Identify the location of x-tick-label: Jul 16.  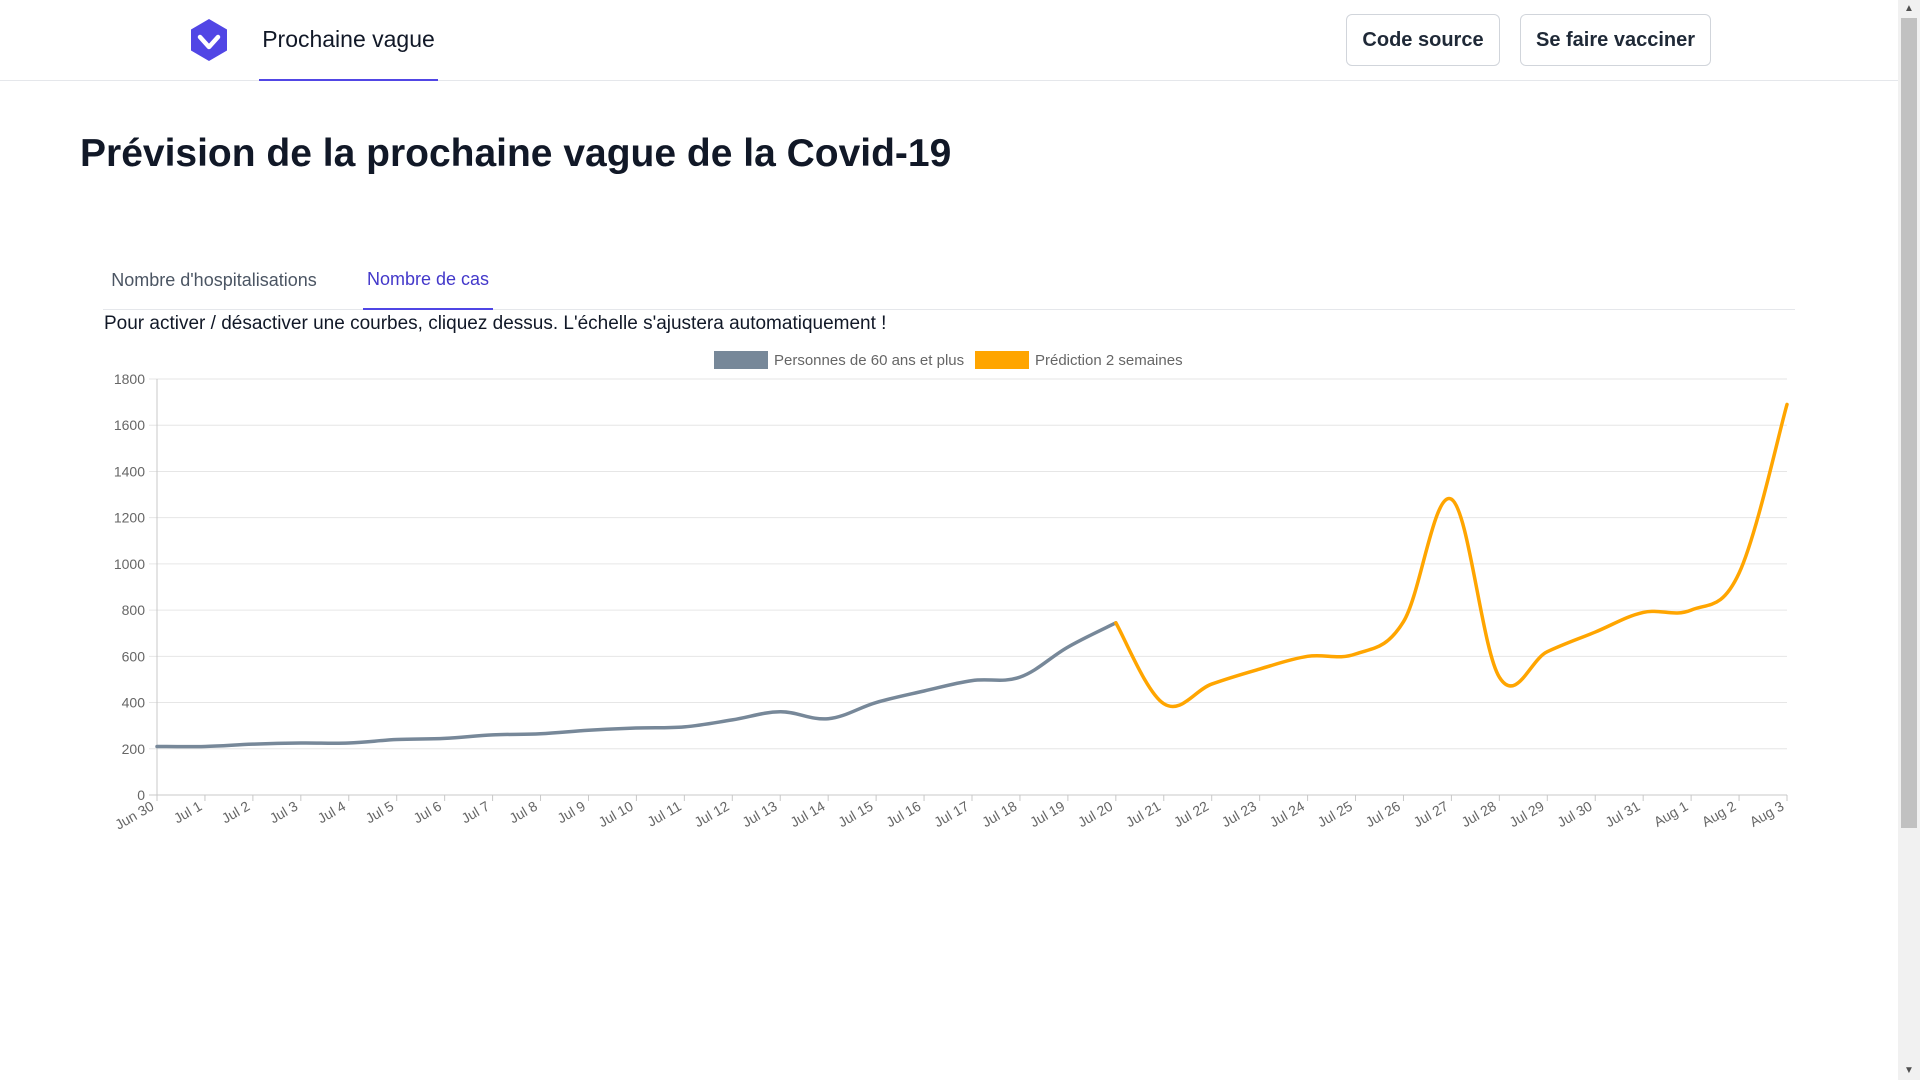
(903, 814).